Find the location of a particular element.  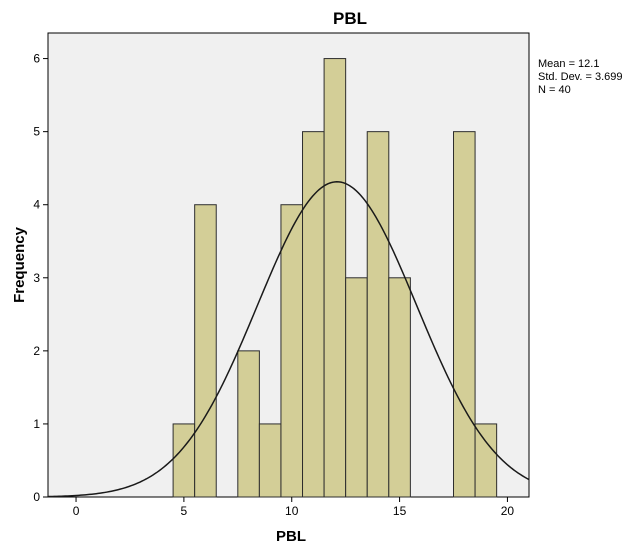

y-tick-label: 3 is located at coordinates (36, 278).